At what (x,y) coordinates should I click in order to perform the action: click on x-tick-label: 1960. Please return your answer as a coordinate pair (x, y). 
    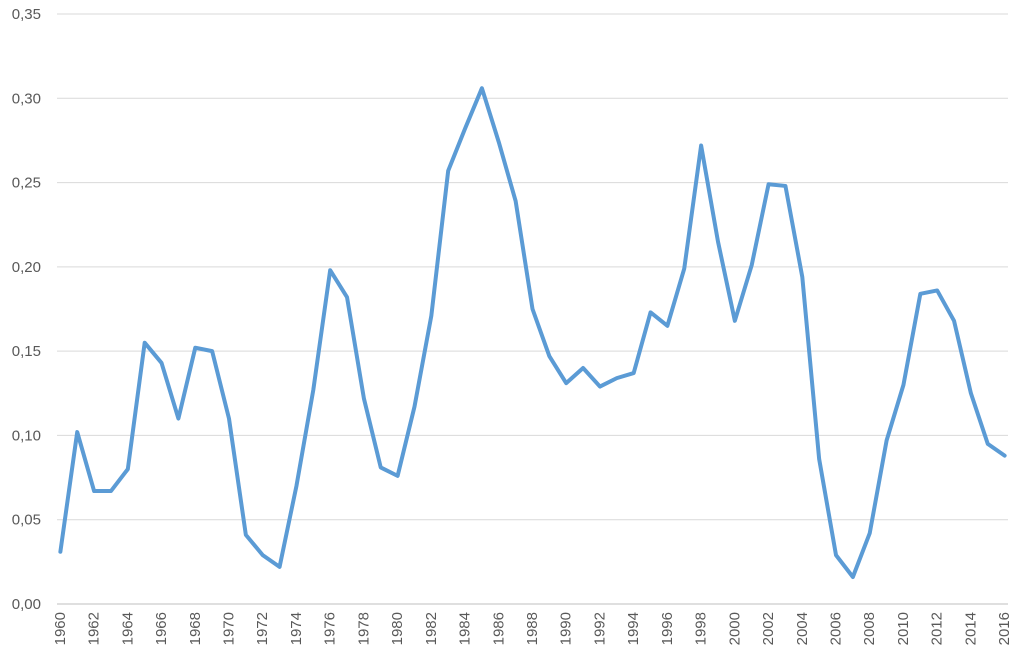
    Looking at the image, I should click on (60, 628).